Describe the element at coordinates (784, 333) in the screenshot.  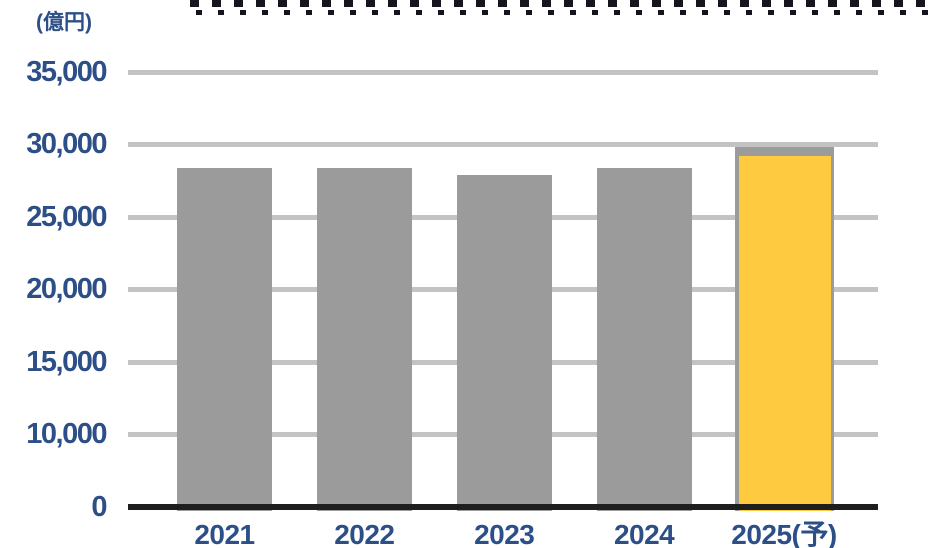
I see `bar-highlight-2025(予)` at that location.